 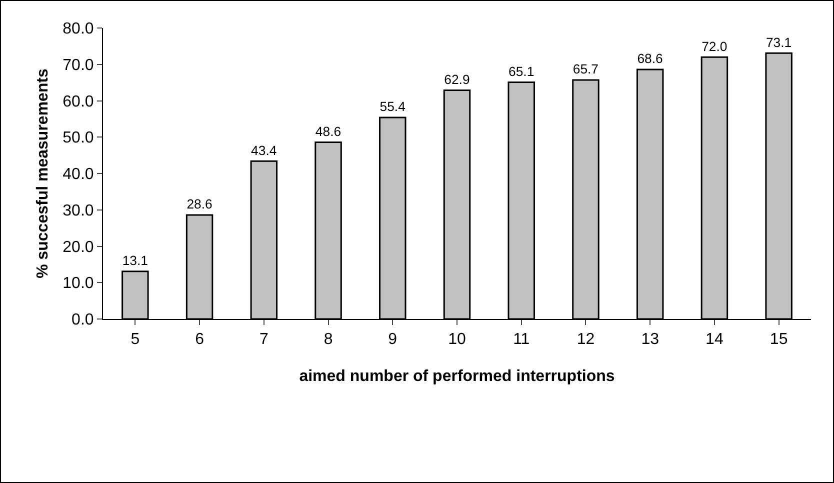 What do you see at coordinates (715, 46) in the screenshot?
I see `data-label: 72.0` at bounding box center [715, 46].